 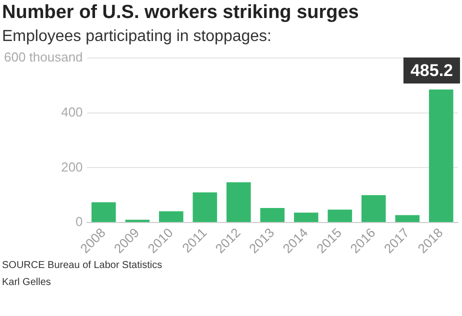 What do you see at coordinates (43, 57) in the screenshot?
I see `y-tick-label: 600 thousand` at bounding box center [43, 57].